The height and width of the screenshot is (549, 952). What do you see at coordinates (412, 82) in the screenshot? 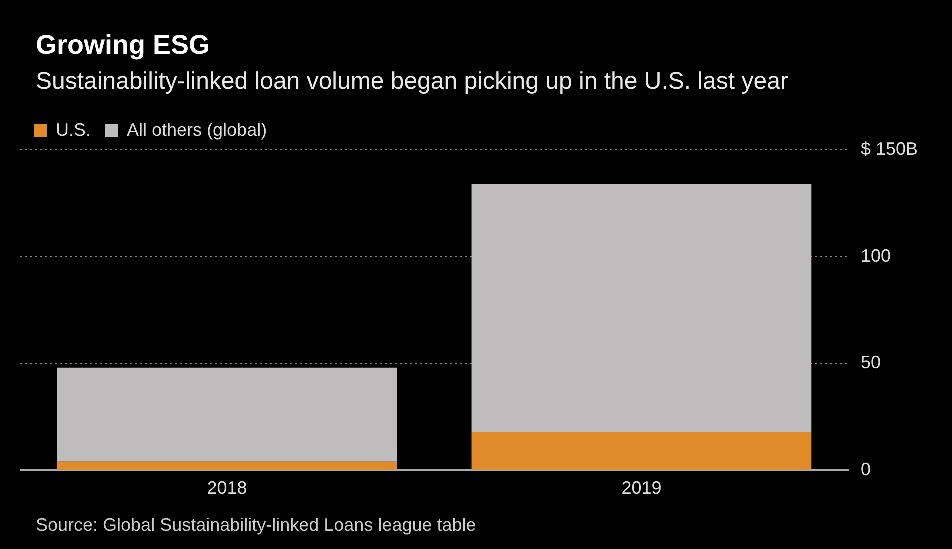
I see `chart-subtitle: Sustainability-linked loan volume began picking up in the U.S. last year` at bounding box center [412, 82].